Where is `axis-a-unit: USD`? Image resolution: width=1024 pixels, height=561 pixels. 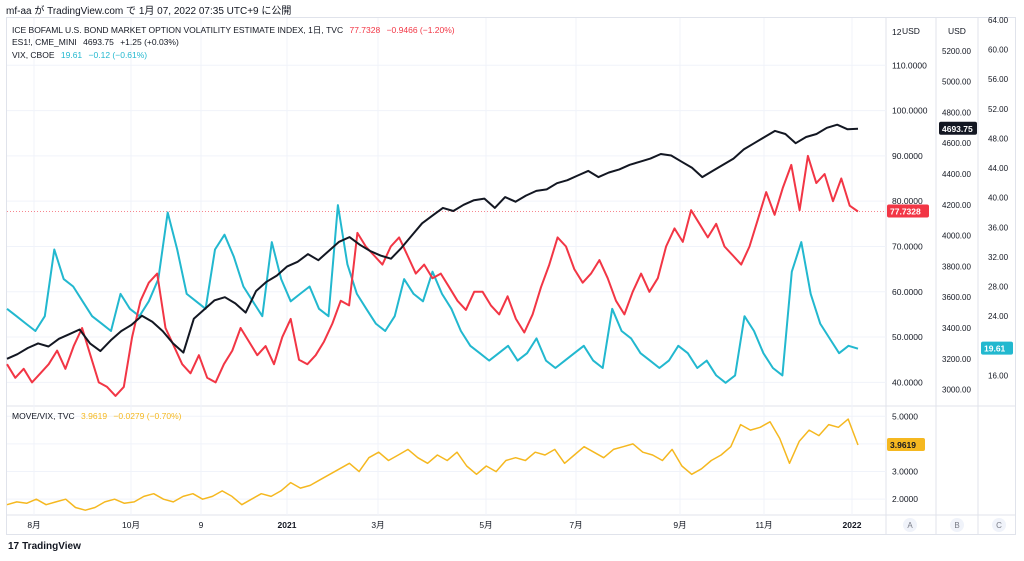 axis-a-unit: USD is located at coordinates (911, 31).